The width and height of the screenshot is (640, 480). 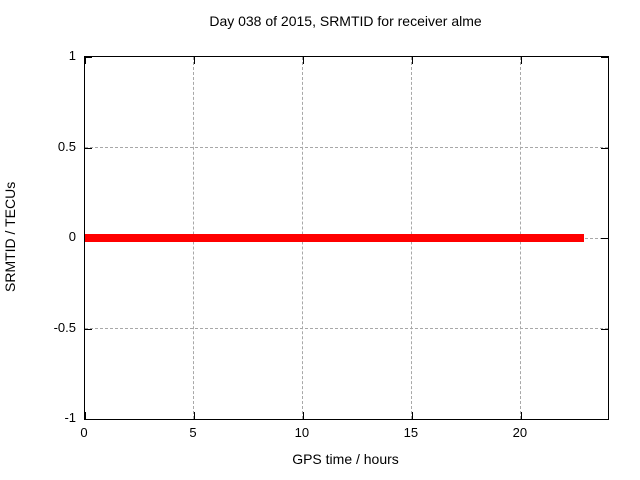 I want to click on y-axis-label: SRMTID / TECUs, so click(x=10, y=237).